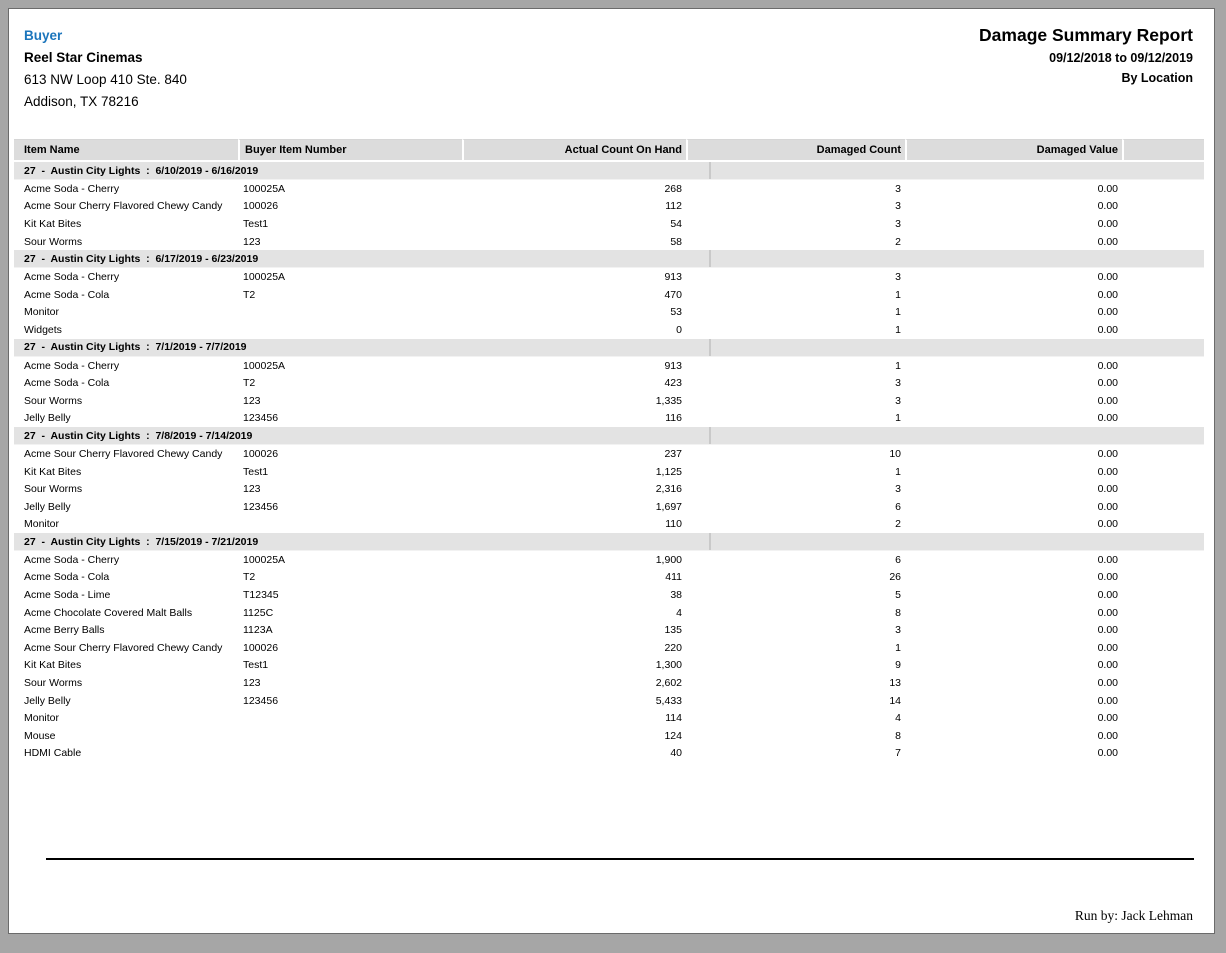 This screenshot has width=1226, height=953. I want to click on item-row: Acme Soda - Cherry 100025A 1,900 6 0.00, so click(609, 560).